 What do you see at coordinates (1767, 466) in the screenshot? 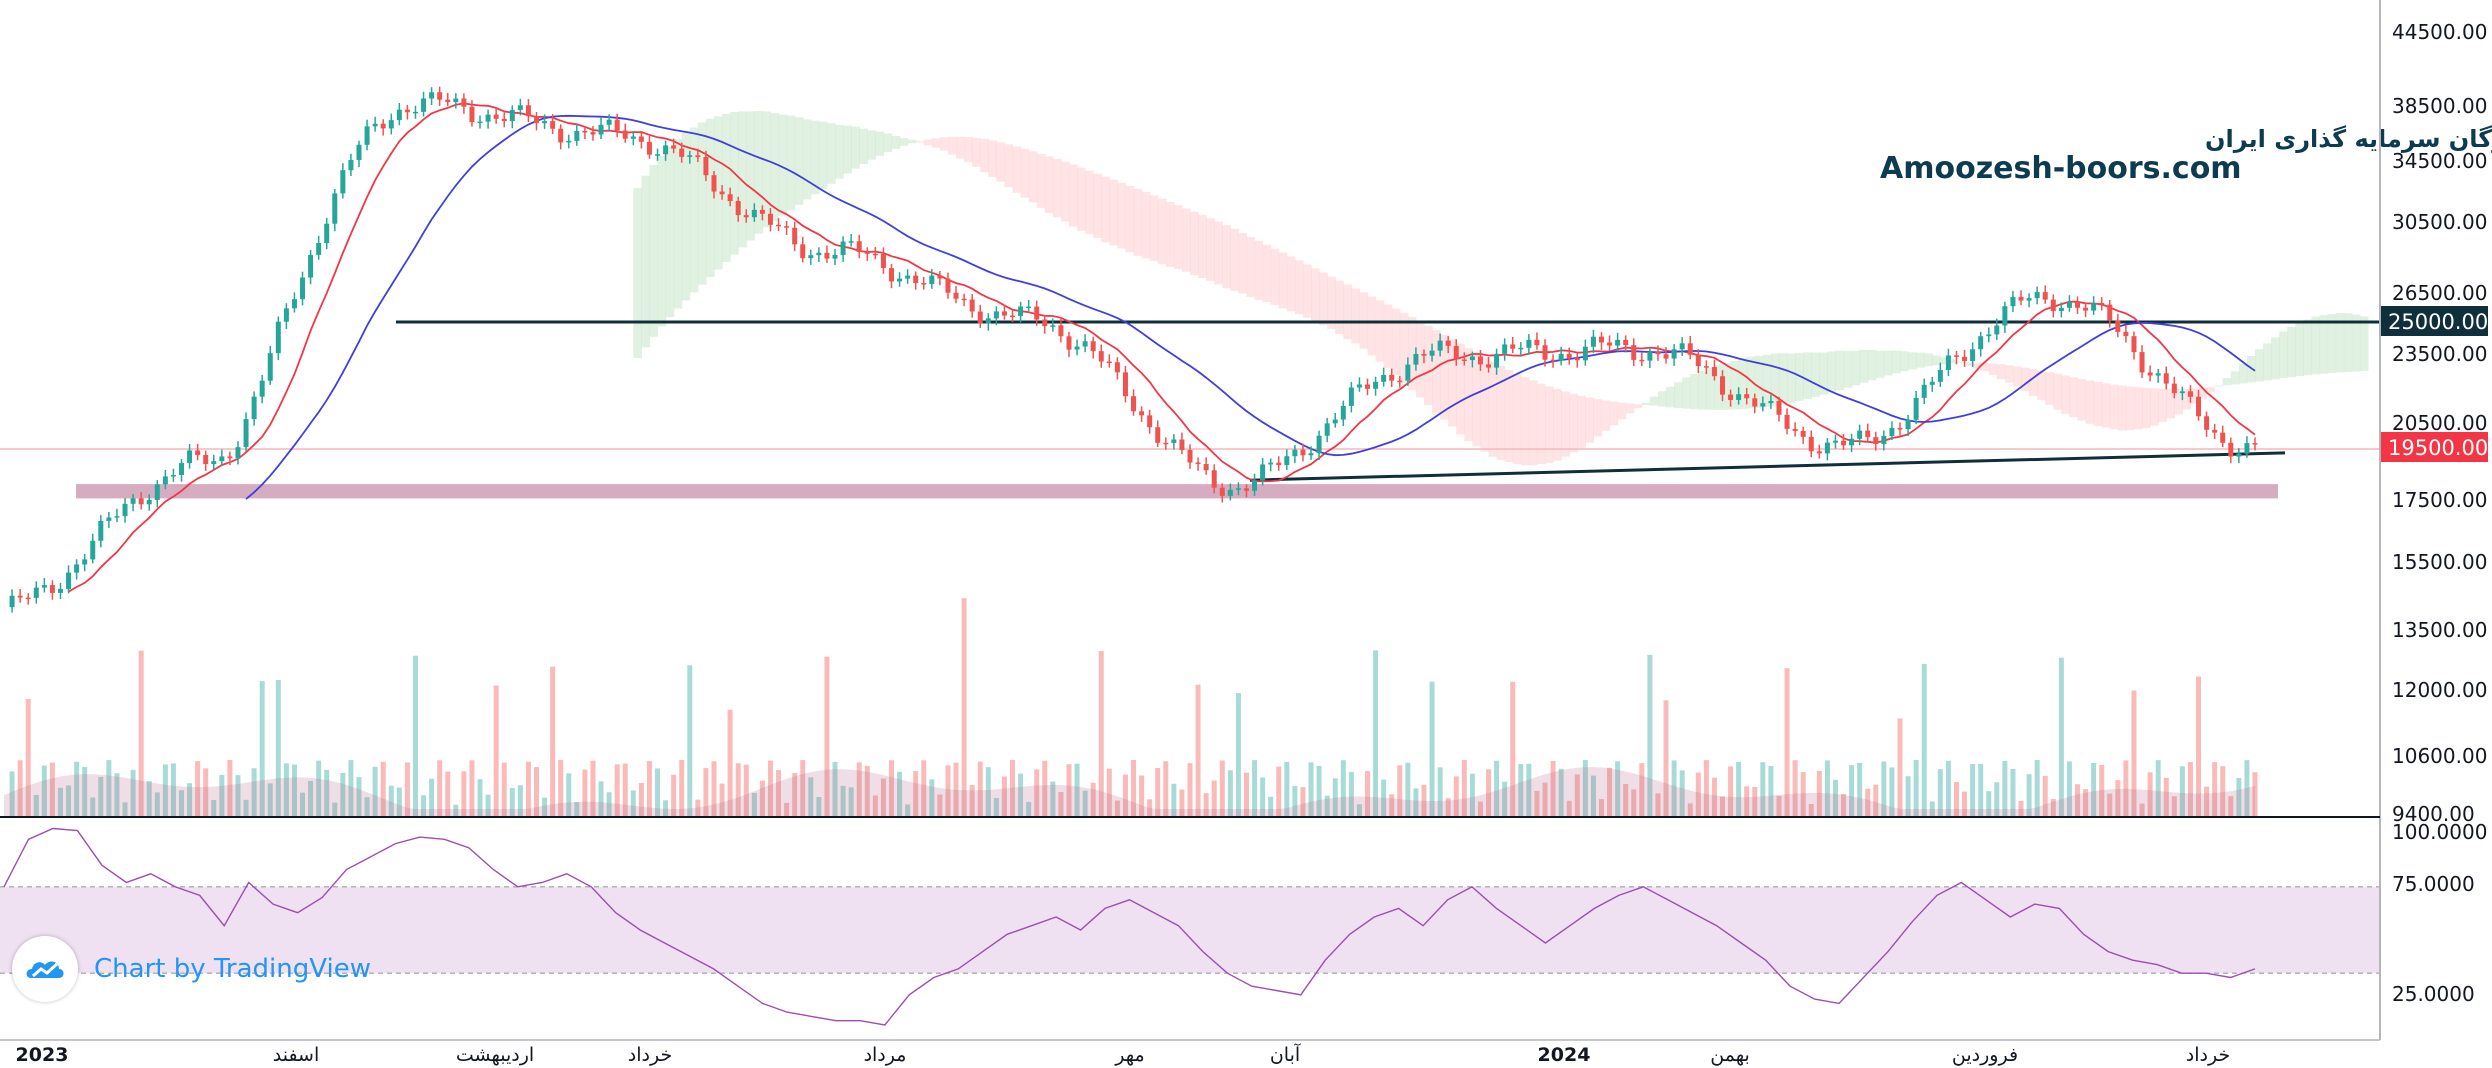
I see `trendline` at bounding box center [1767, 466].